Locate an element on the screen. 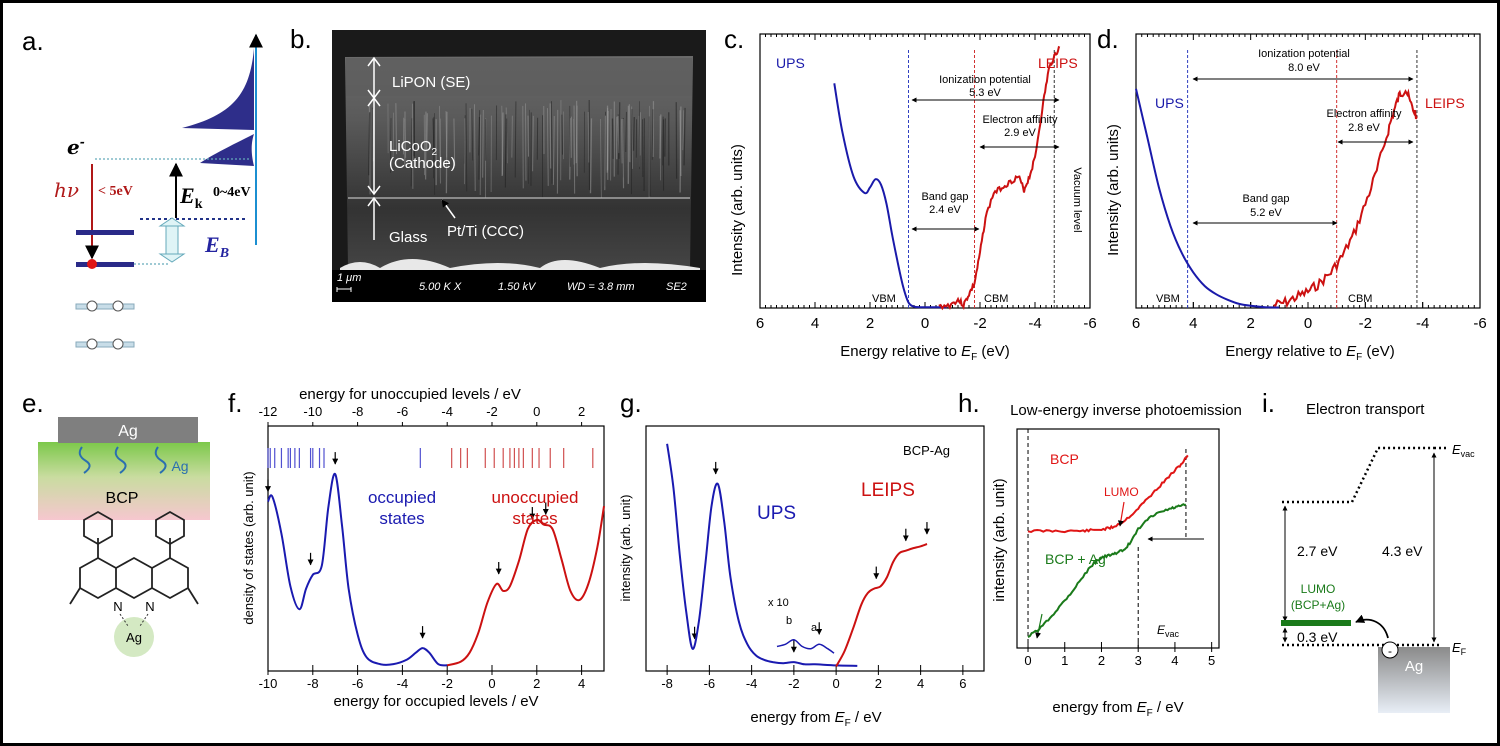  lumo-level is located at coordinates (1316, 623).